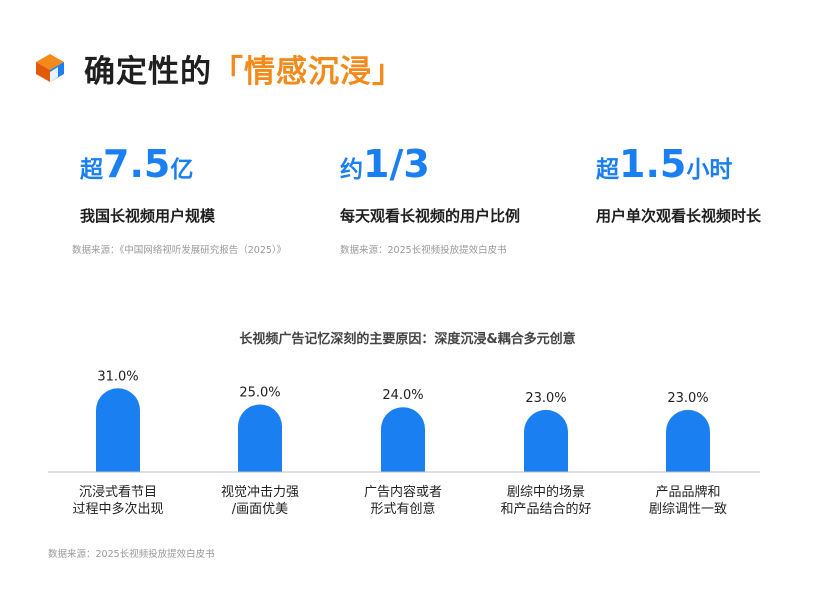 This screenshot has height=600, width=815. Describe the element at coordinates (50, 68) in the screenshot. I see `layered-stack-logo` at that location.